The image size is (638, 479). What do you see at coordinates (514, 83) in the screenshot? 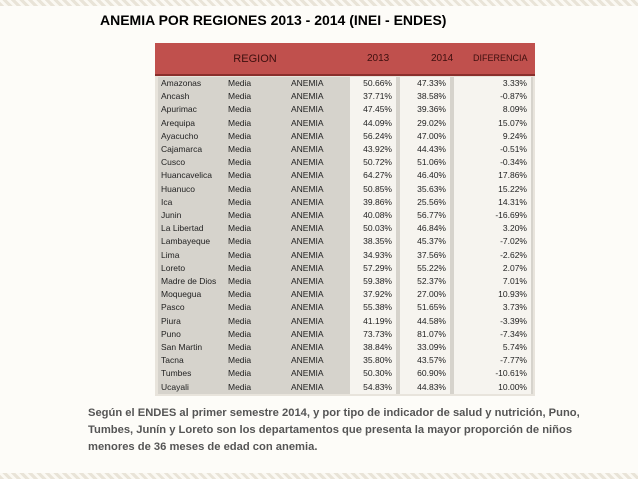
I see `row-diferencia: 3.33%` at bounding box center [514, 83].